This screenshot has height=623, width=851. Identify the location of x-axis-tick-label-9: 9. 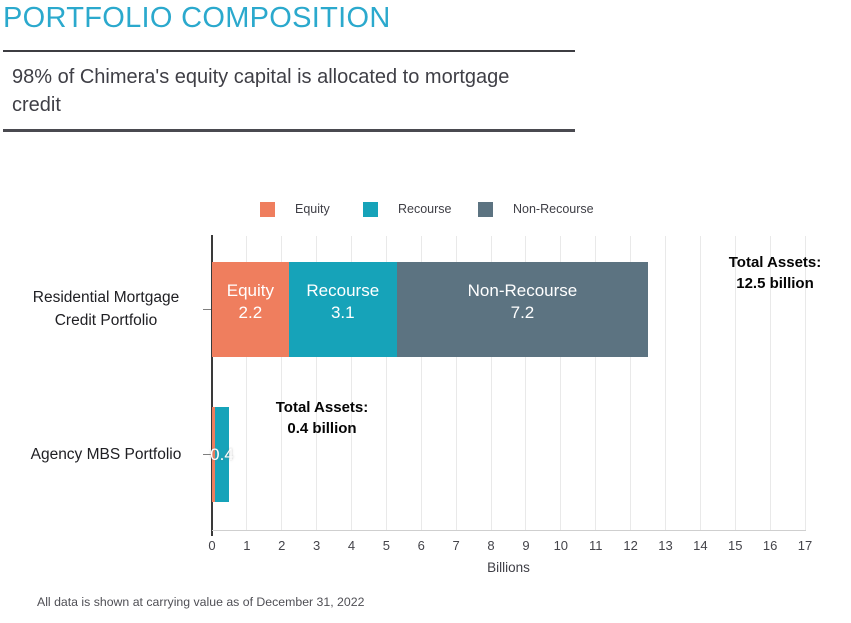
(526, 545).